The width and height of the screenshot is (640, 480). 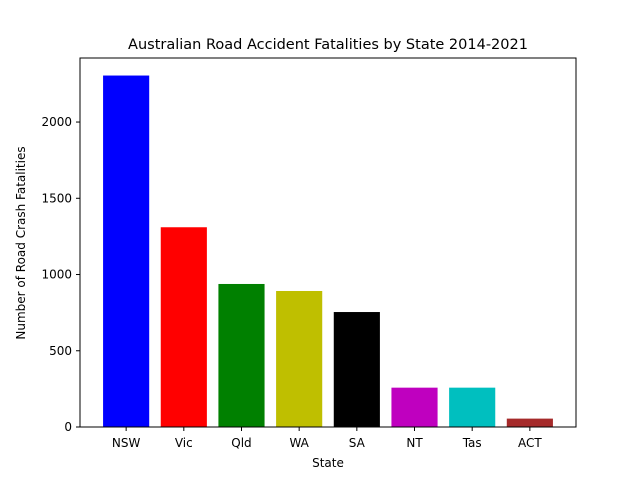 What do you see at coordinates (56, 275) in the screenshot?
I see `y-tick-label: 1000` at bounding box center [56, 275].